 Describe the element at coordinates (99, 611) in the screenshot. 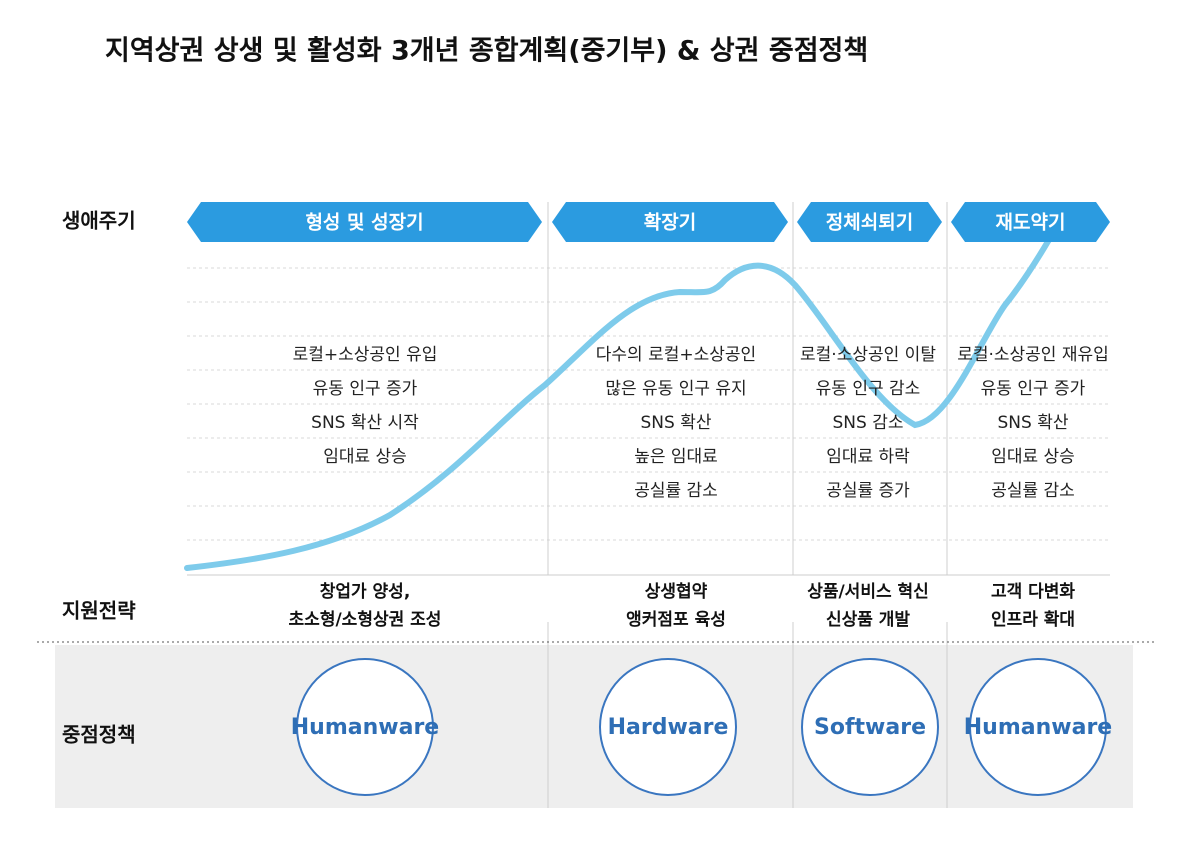

I see `row-label: 지원전략` at that location.